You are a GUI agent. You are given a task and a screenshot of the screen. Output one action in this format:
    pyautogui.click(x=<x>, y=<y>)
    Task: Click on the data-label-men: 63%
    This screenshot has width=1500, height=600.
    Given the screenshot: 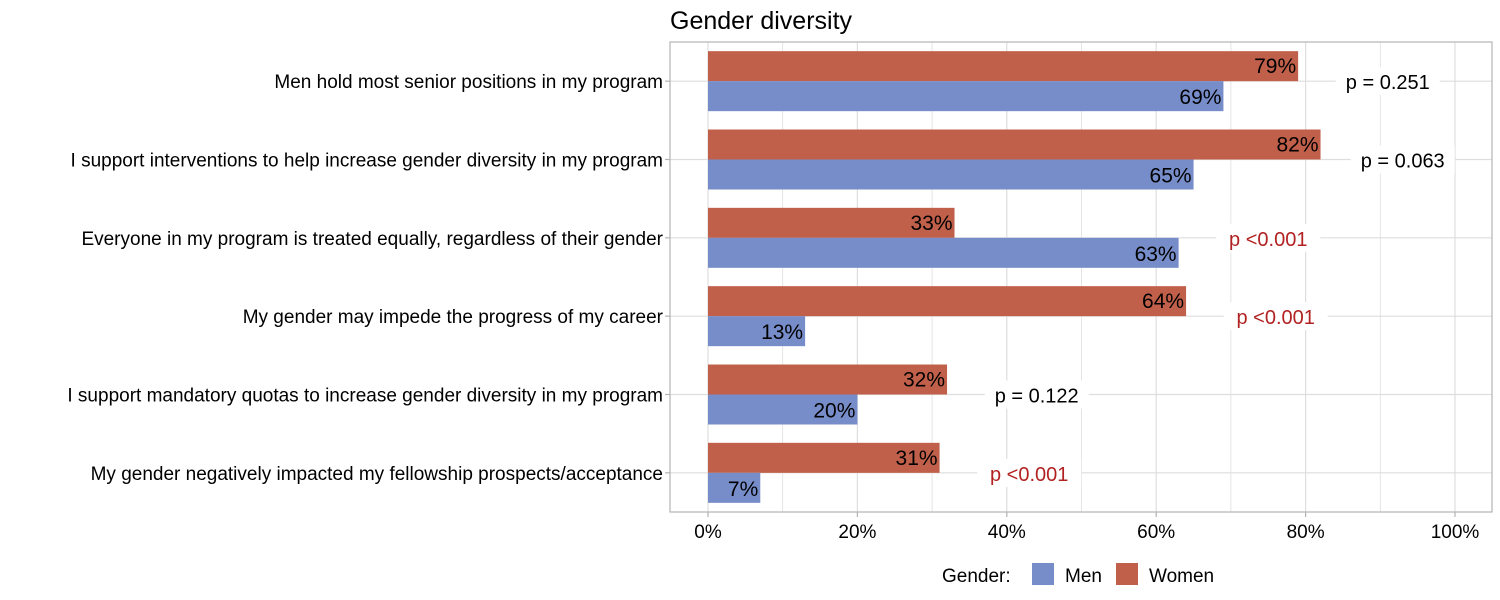 What is the action you would take?
    pyautogui.click(x=1156, y=254)
    